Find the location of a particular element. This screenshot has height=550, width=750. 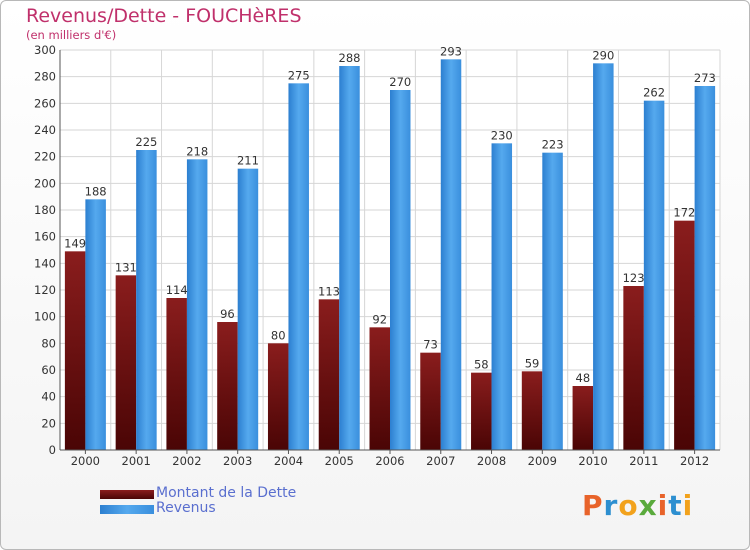

data-label-revenus: 288 is located at coordinates (350, 58).